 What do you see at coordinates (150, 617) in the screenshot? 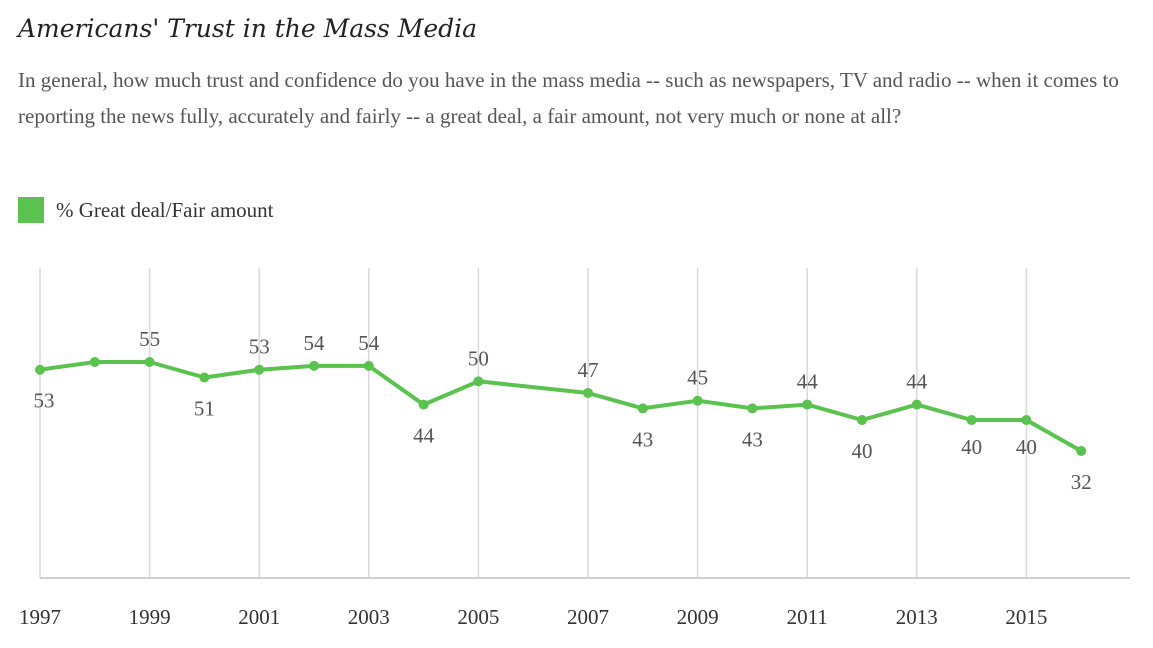
I see `x-tick-label-1999: 1999` at bounding box center [150, 617].